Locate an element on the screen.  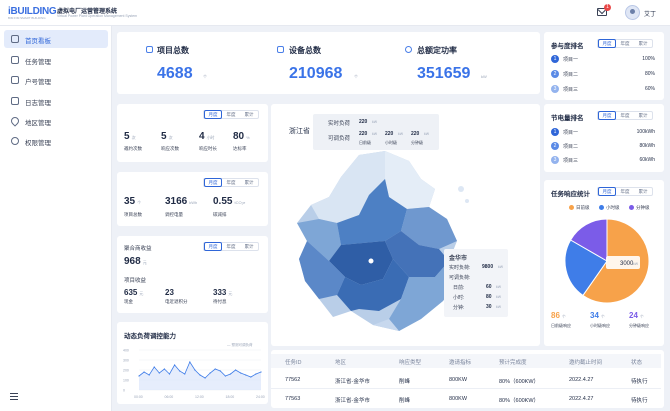
response-title: 任务响应统计 is located at coordinates (570, 194).